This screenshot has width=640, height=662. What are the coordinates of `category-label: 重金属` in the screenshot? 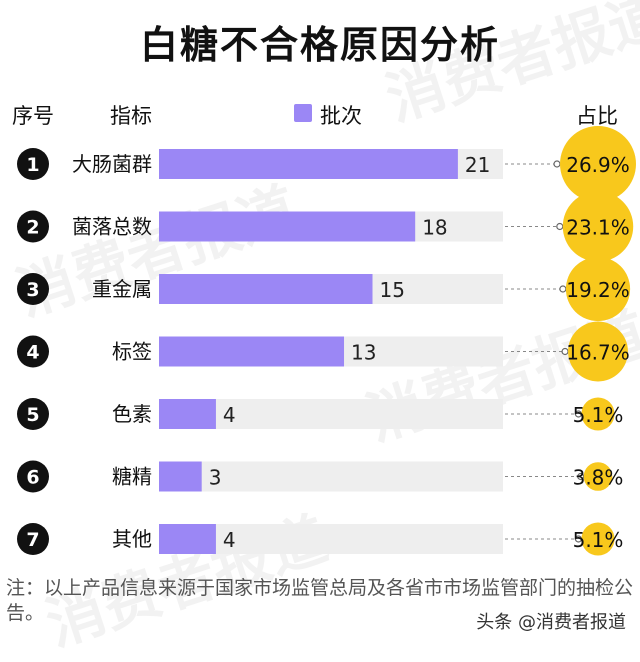 It's located at (122, 289).